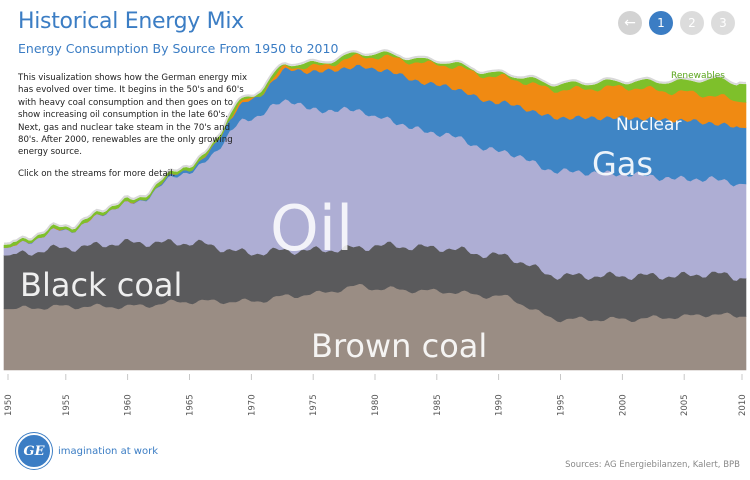 The height and width of the screenshot is (480, 750). What do you see at coordinates (692, 23) in the screenshot?
I see `page-2-button: 2` at bounding box center [692, 23].